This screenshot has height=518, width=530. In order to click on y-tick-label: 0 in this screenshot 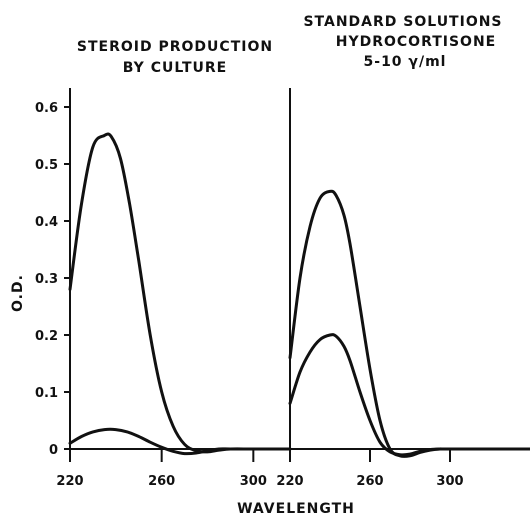, I will do `click(53, 450)`.